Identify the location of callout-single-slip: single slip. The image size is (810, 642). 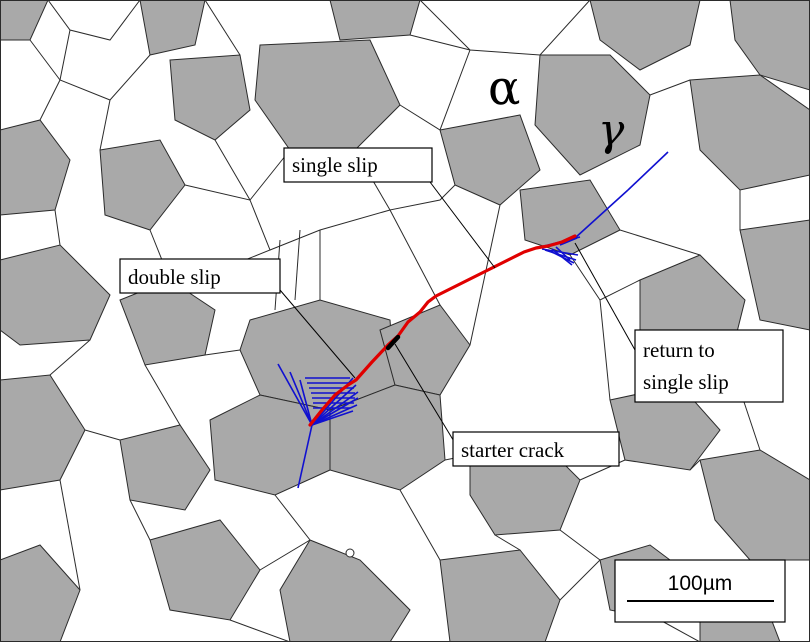
(358, 165).